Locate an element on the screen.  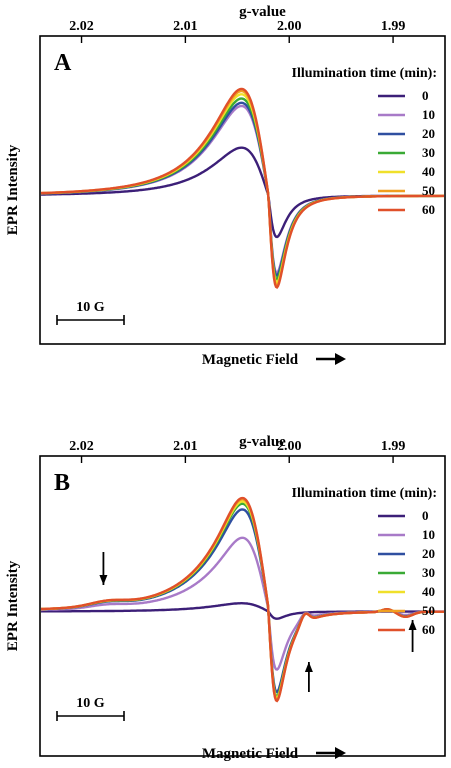
feature-arrow-middle-head is located at coordinates (308, 667).